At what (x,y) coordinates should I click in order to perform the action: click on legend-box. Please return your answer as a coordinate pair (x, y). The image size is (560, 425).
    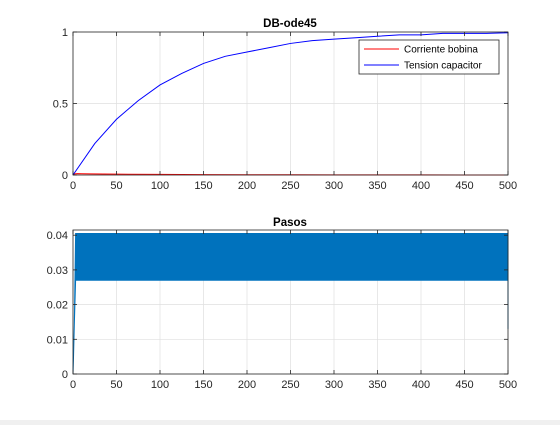
    Looking at the image, I should click on (429, 57).